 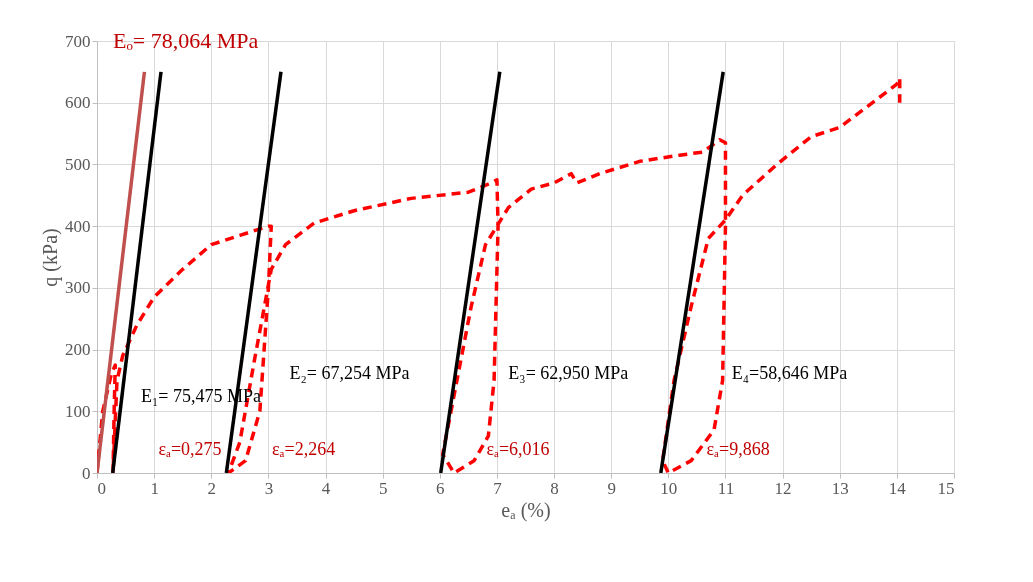 I want to click on x-tick-label: 7, so click(x=498, y=488).